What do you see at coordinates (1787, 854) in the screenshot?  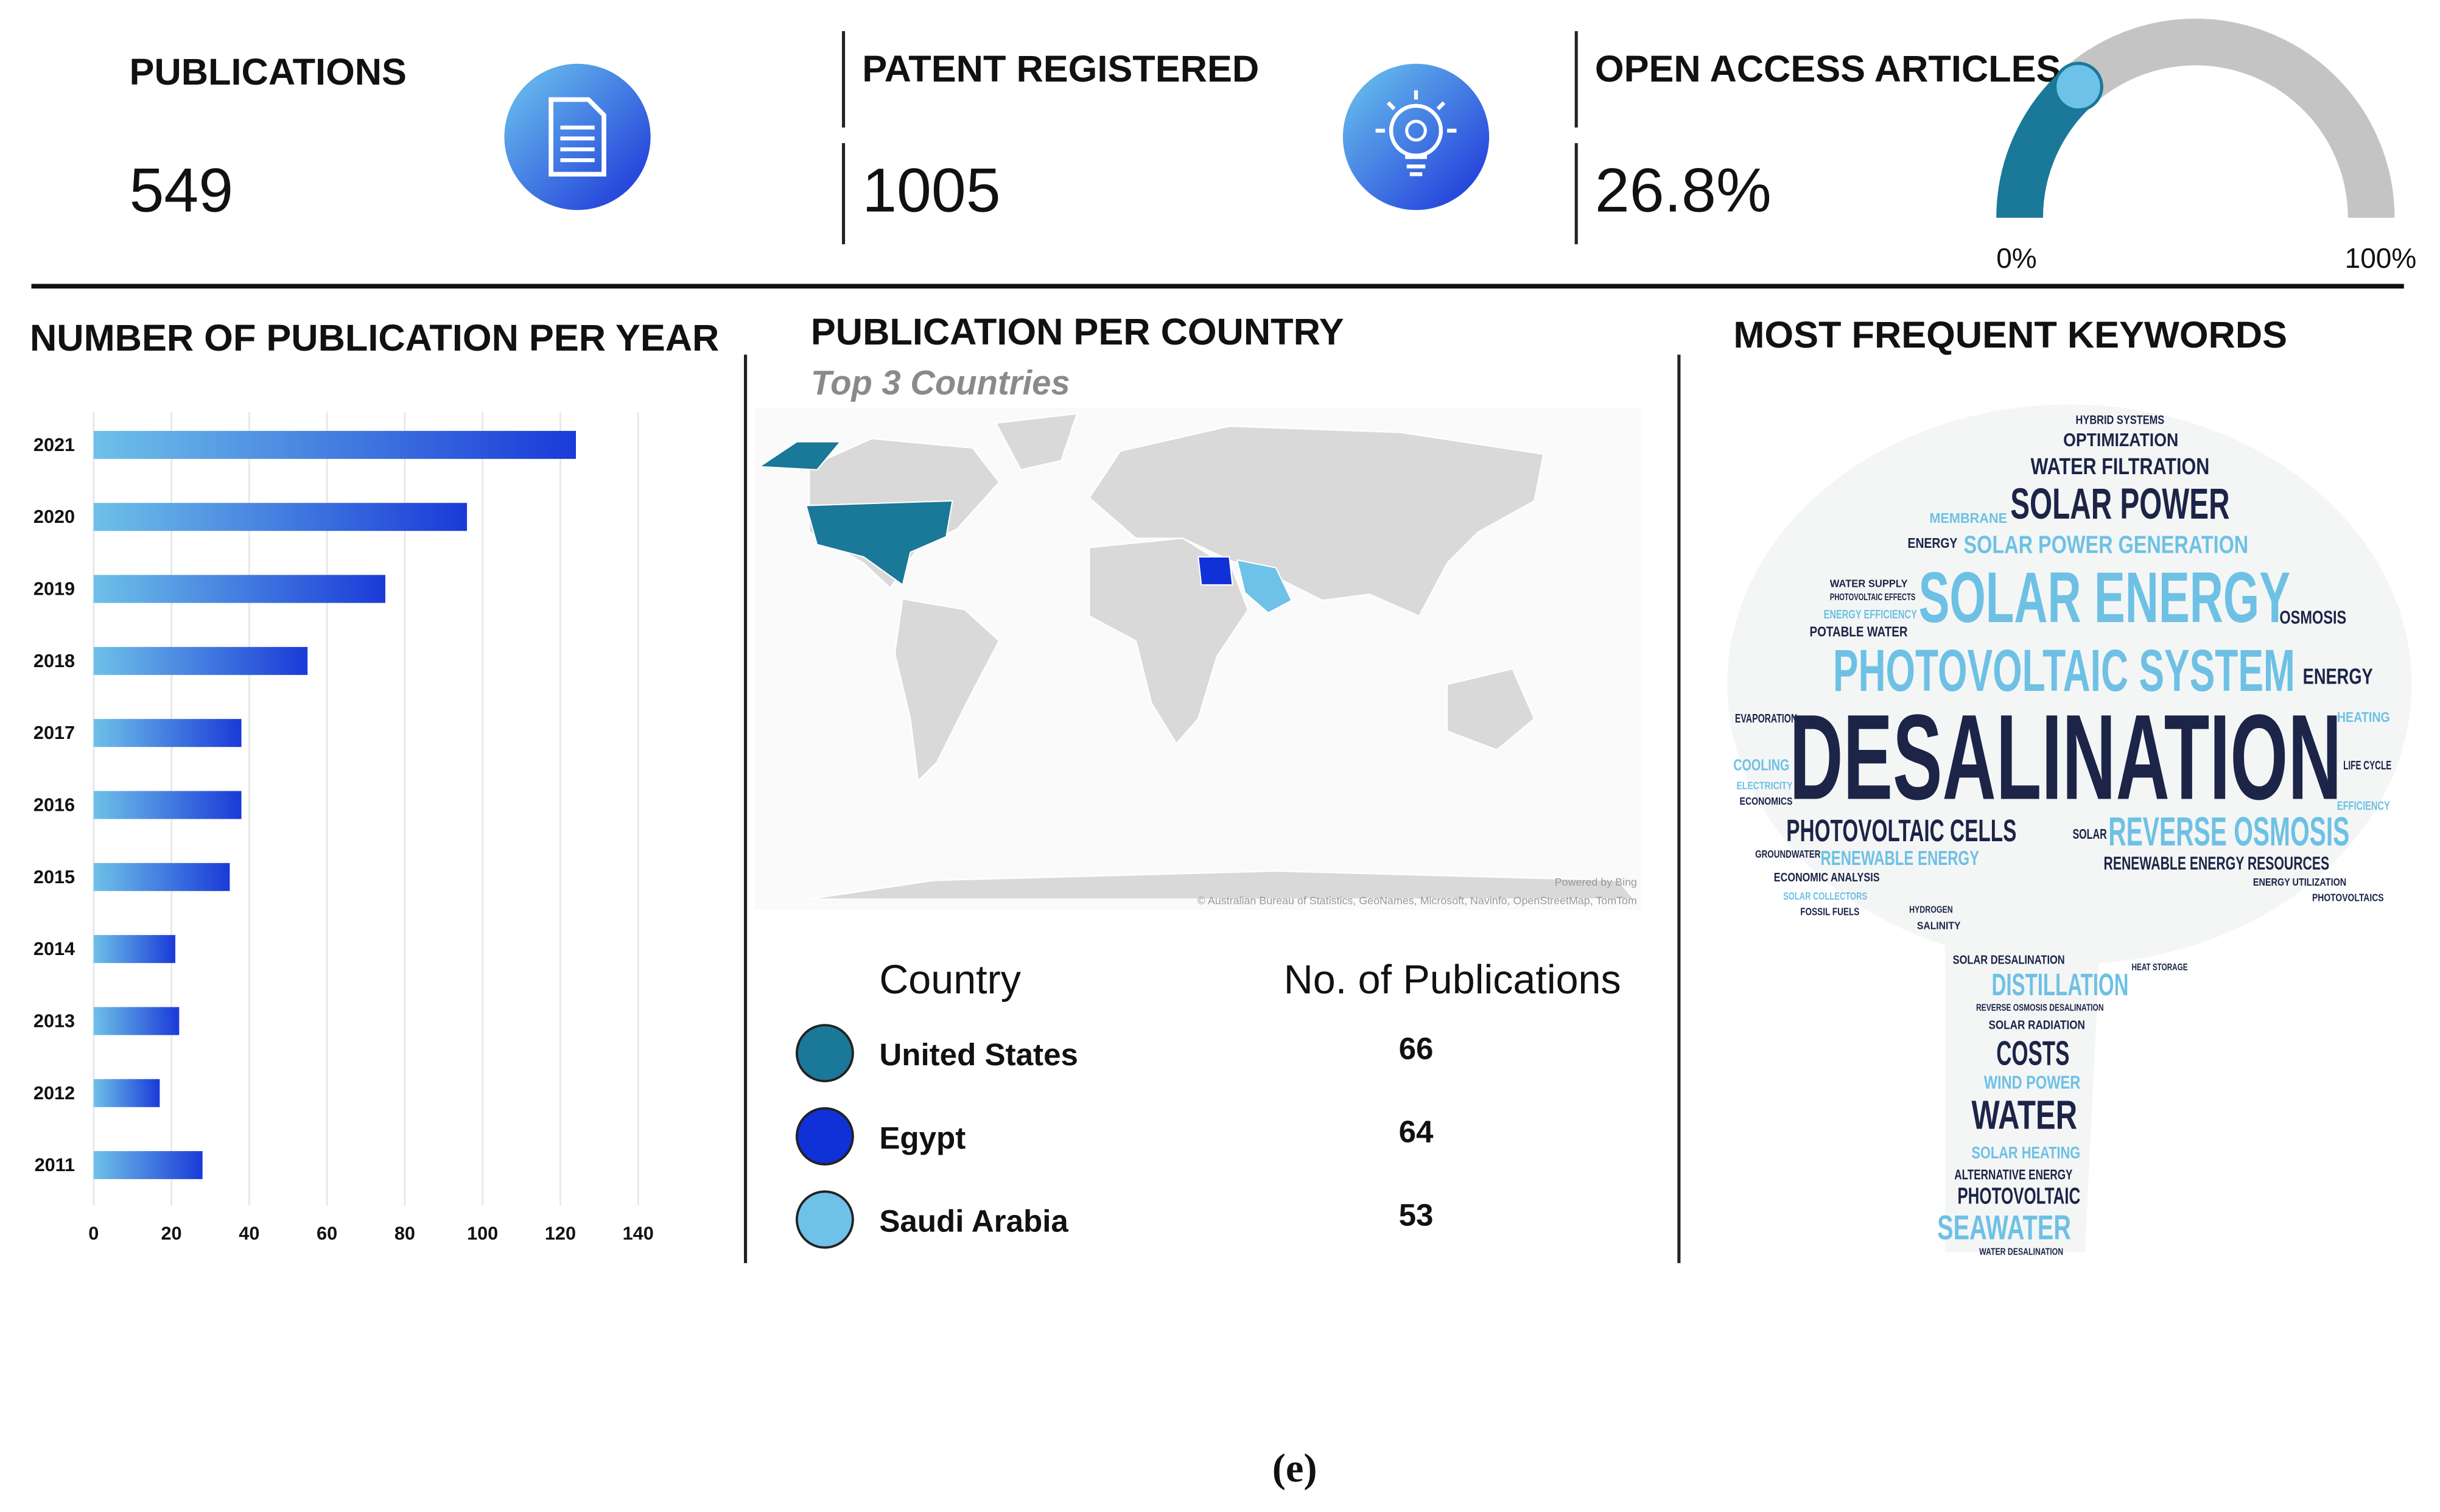 I see `keyword: GROUNDWATER` at bounding box center [1787, 854].